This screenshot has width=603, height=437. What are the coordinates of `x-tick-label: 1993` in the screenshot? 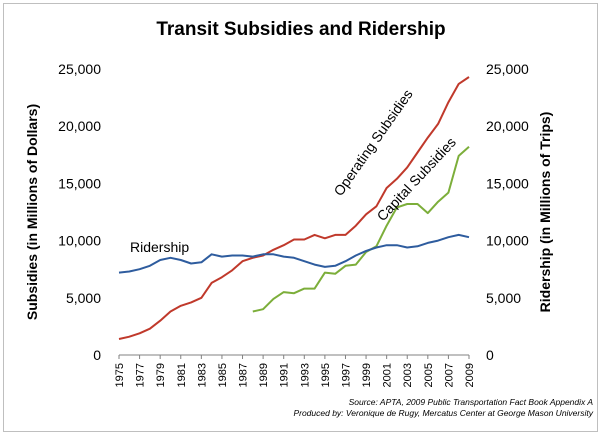 It's located at (305, 375).